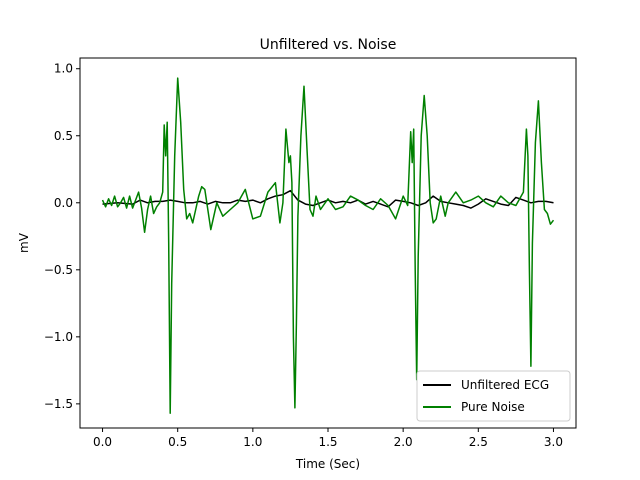 This screenshot has width=640, height=480. I want to click on x-tick-label: 3.0, so click(553, 442).